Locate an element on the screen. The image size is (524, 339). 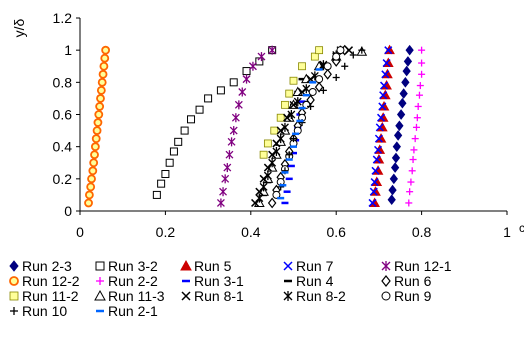
legend-label: Run 8-1 is located at coordinates (219, 296).